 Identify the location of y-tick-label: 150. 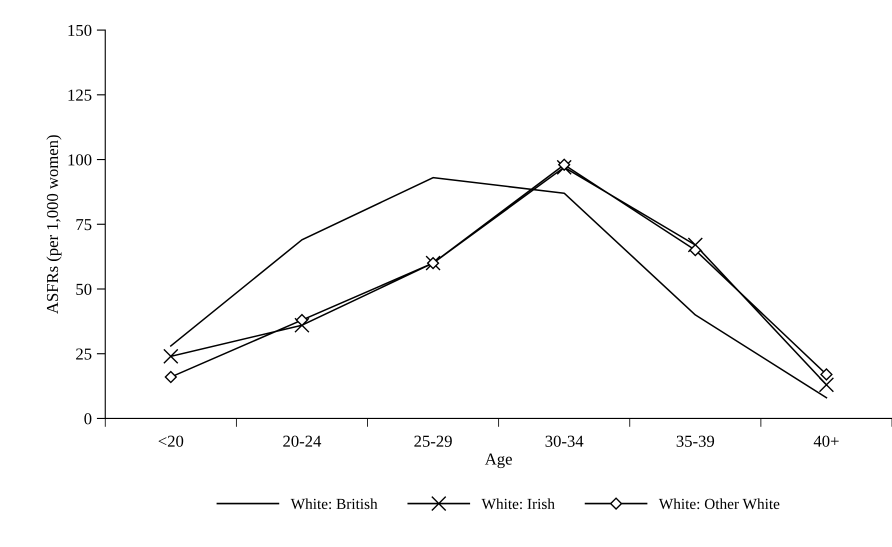
(80, 30).